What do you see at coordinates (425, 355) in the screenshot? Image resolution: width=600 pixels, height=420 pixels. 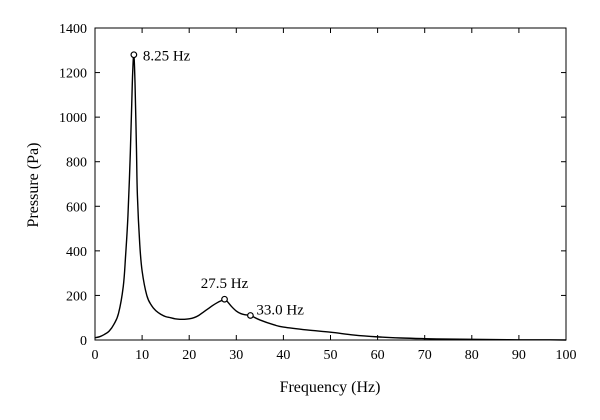 I see `x-tick-label: 70` at bounding box center [425, 355].